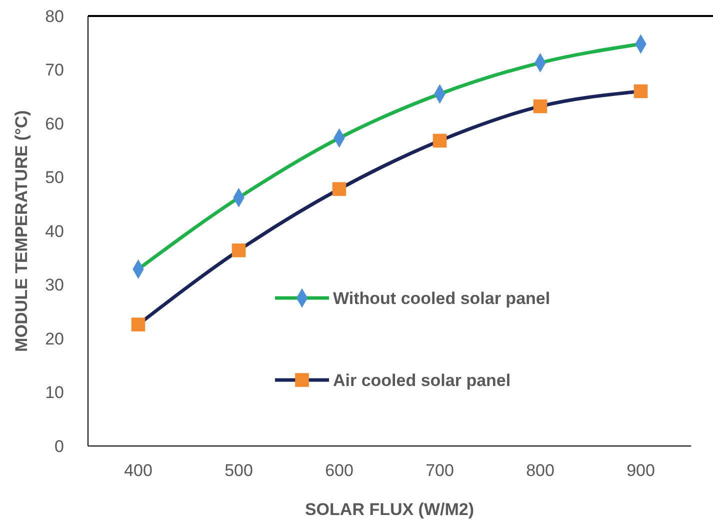 The image size is (713, 527). What do you see at coordinates (422, 380) in the screenshot?
I see `legend-label: Air cooled solar panel` at bounding box center [422, 380].